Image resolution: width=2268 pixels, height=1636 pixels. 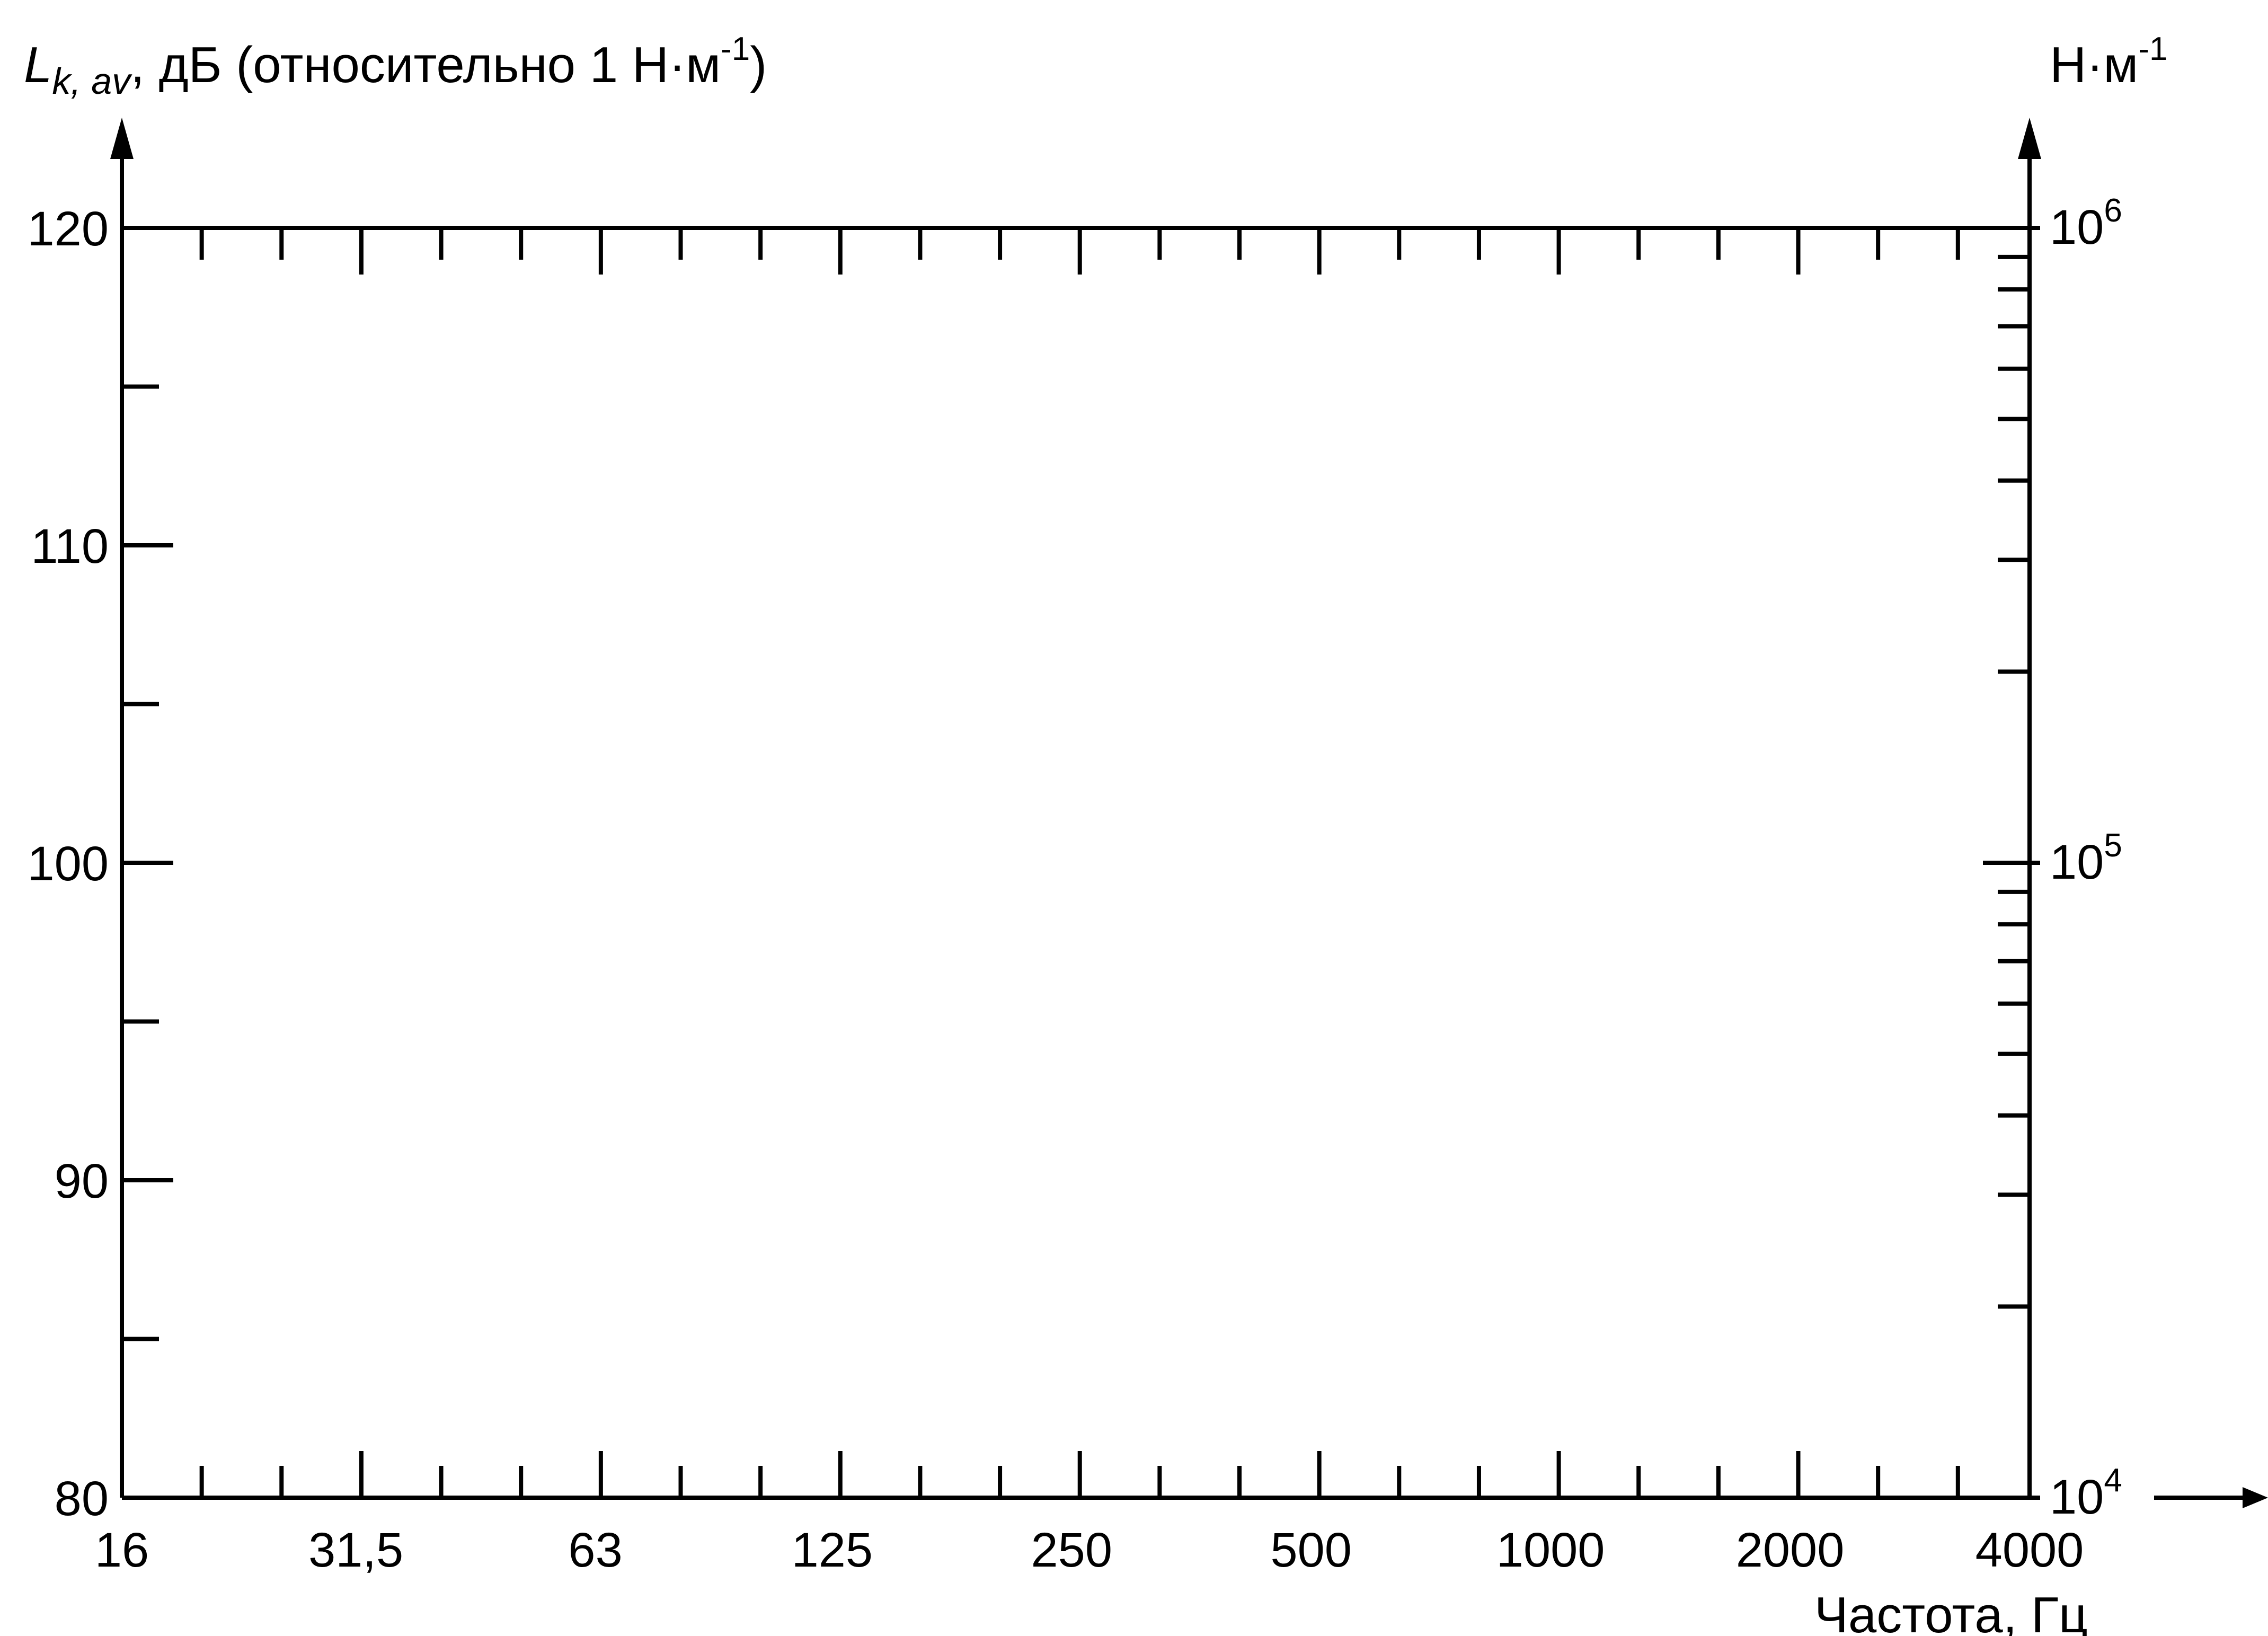 I want to click on right-tick-label: 10⁵, so click(x=2086, y=858).